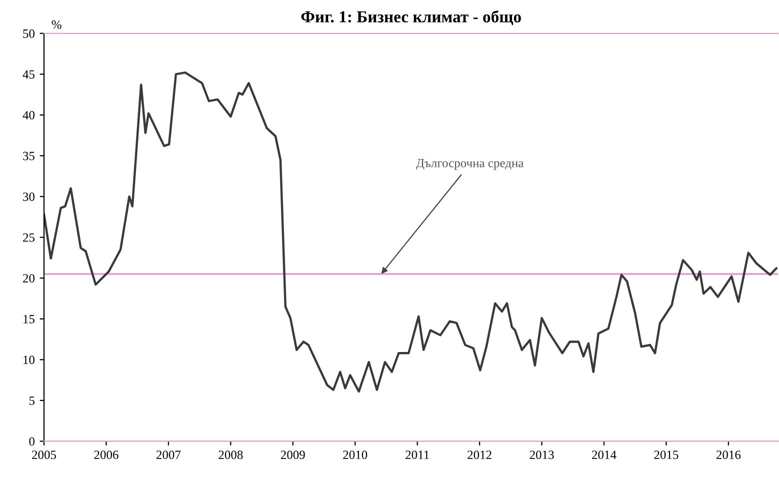 The image size is (779, 477). Describe the element at coordinates (417, 455) in the screenshot. I see `x-tick-label: 2011` at that location.